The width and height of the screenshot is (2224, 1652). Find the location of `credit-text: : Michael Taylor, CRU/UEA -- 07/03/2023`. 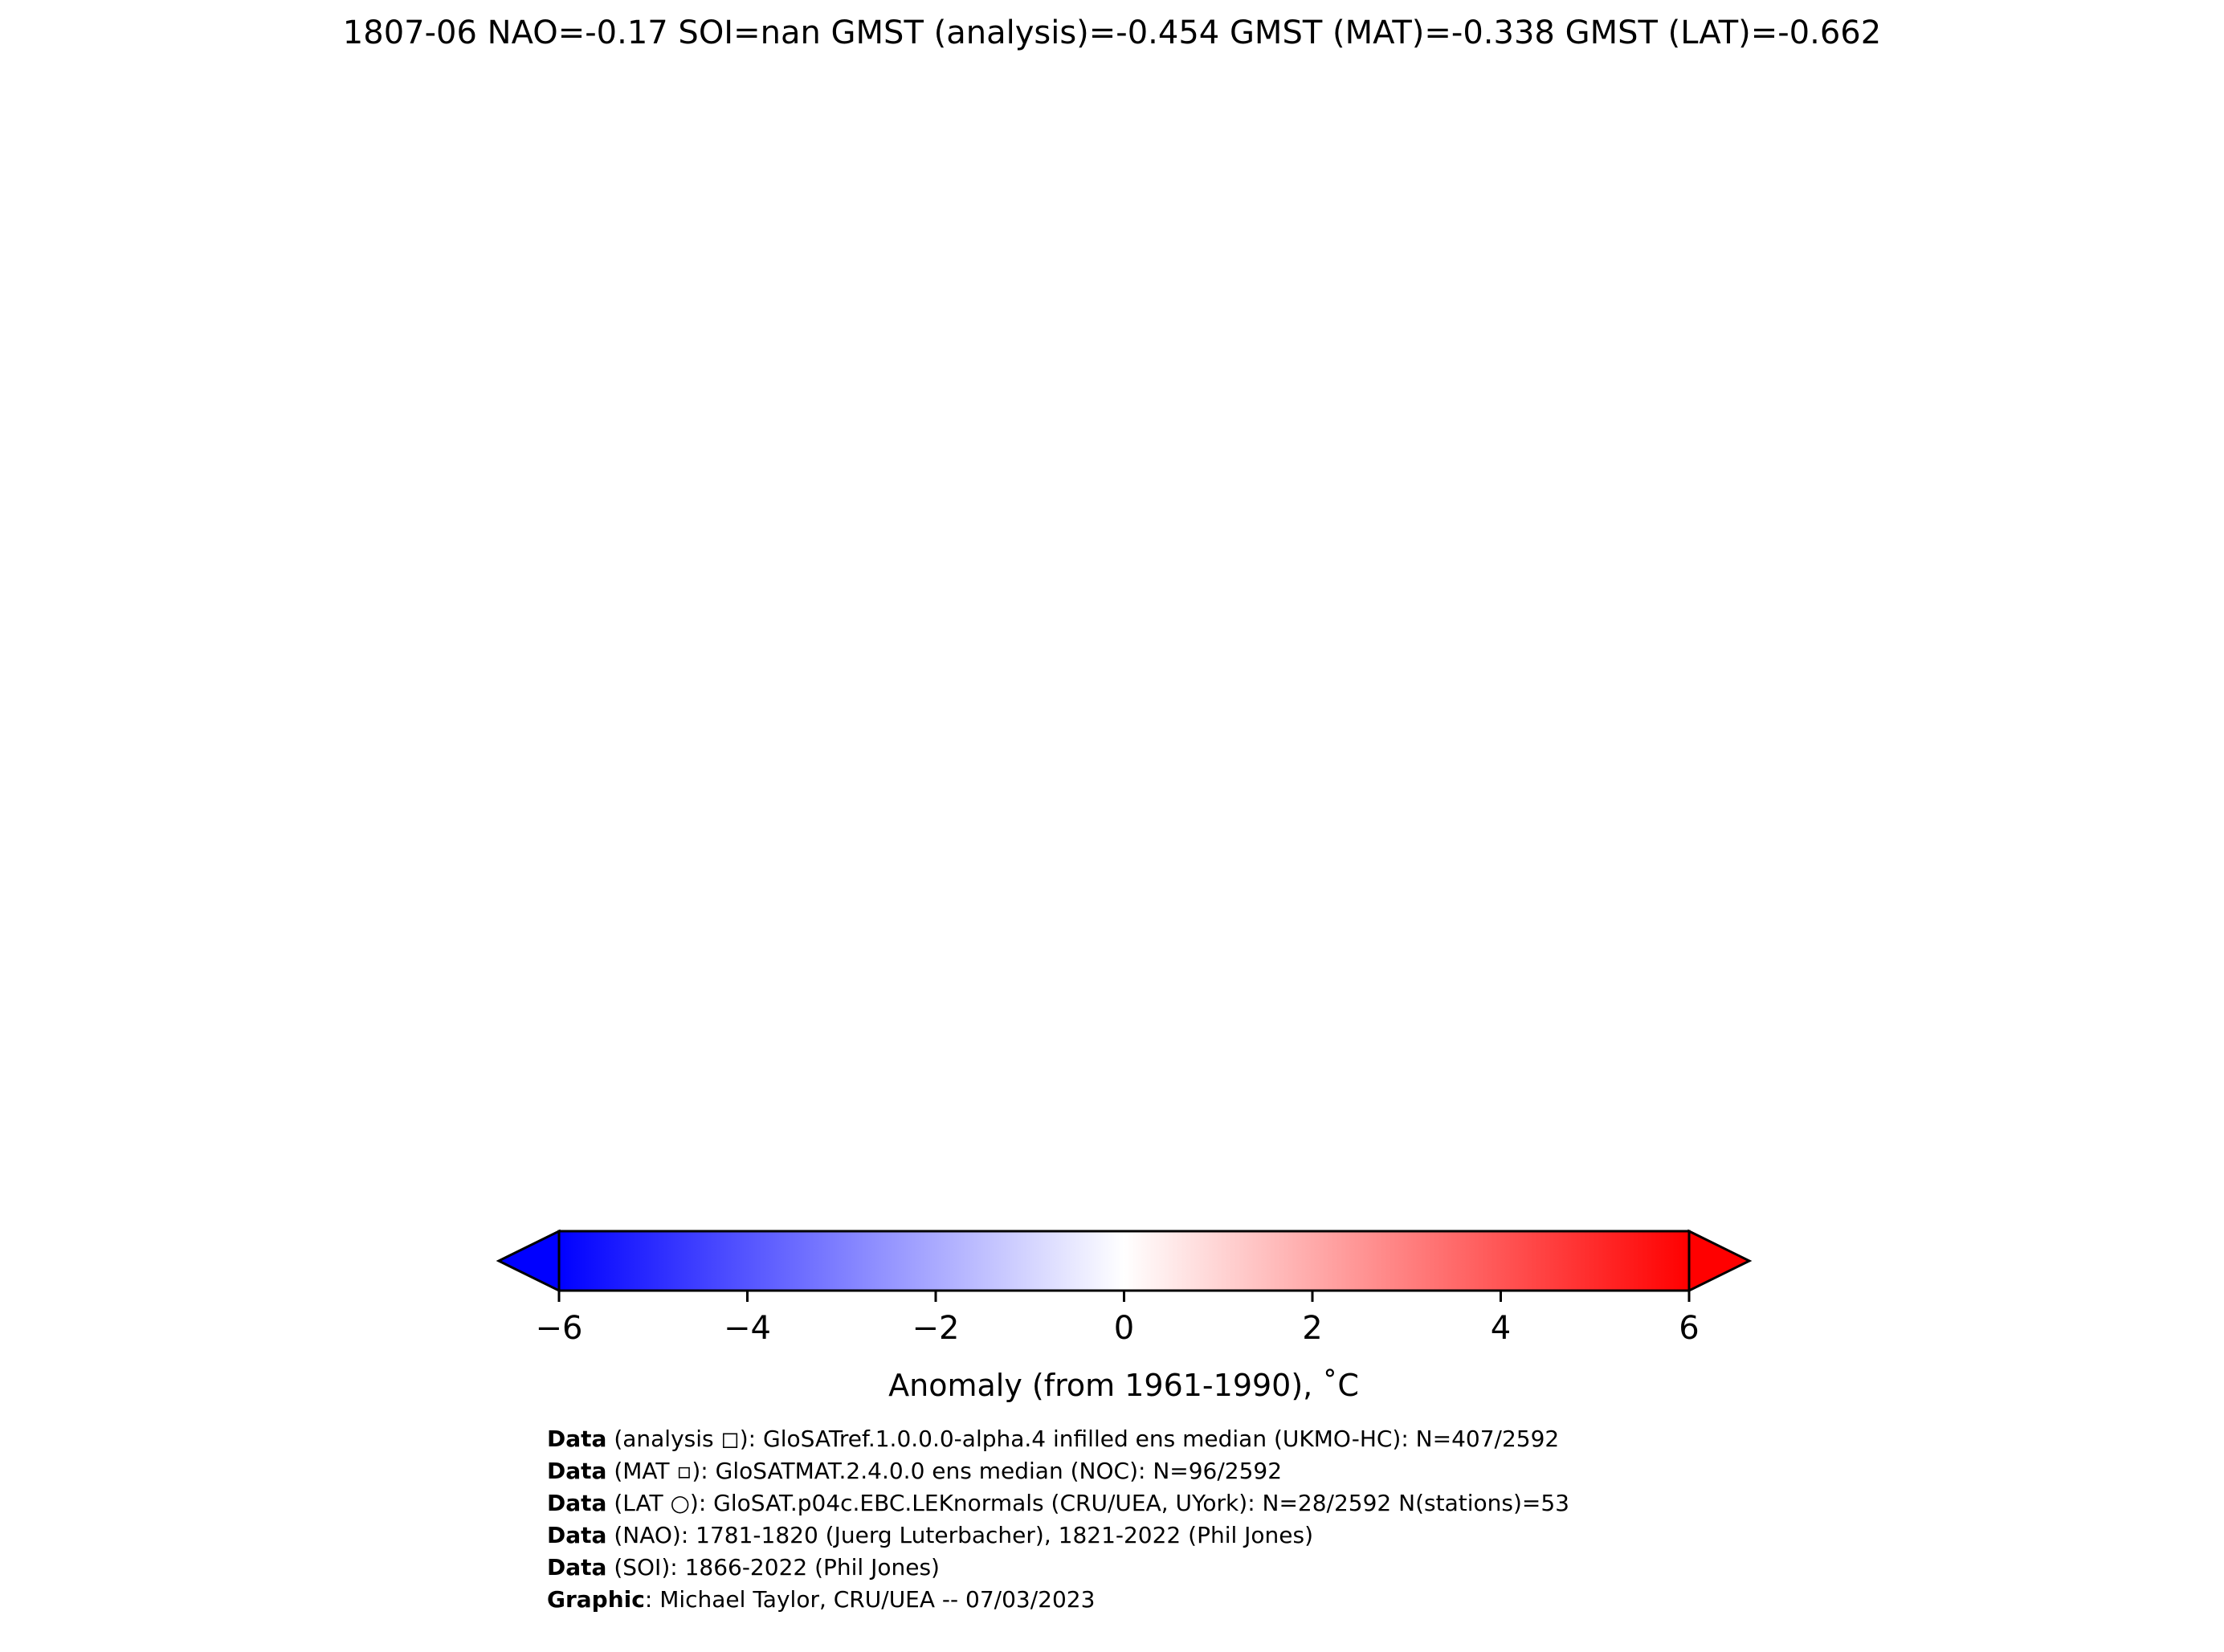

credit-text: : Michael Taylor, CRU/UEA -- 07/03/2023 is located at coordinates (870, 1599).